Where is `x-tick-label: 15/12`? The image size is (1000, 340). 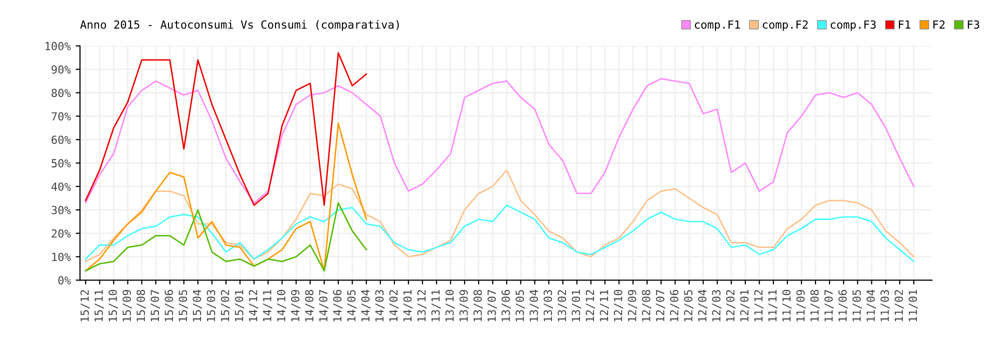
x-tick-label: 15/12 is located at coordinates (85, 306).